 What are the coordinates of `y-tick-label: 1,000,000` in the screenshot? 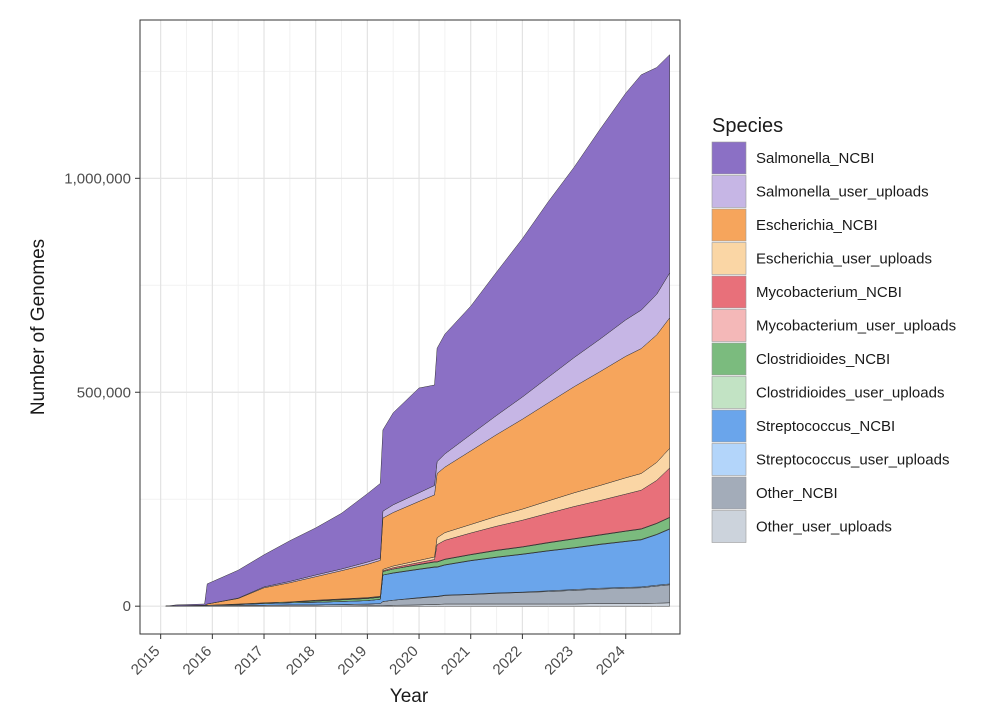 It's located at (97, 178).